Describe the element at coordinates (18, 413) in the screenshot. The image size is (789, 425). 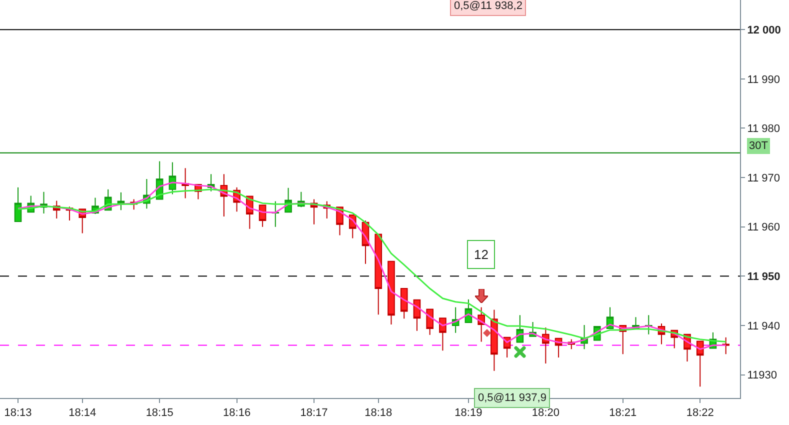
I see `x-tick-label: 18:13` at that location.